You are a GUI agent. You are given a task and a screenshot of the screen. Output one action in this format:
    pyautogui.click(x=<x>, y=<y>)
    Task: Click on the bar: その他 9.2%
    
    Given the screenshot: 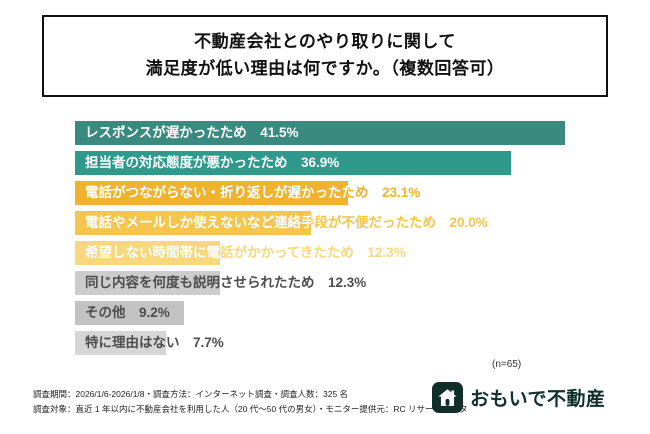 What is the action you would take?
    pyautogui.click(x=129, y=313)
    